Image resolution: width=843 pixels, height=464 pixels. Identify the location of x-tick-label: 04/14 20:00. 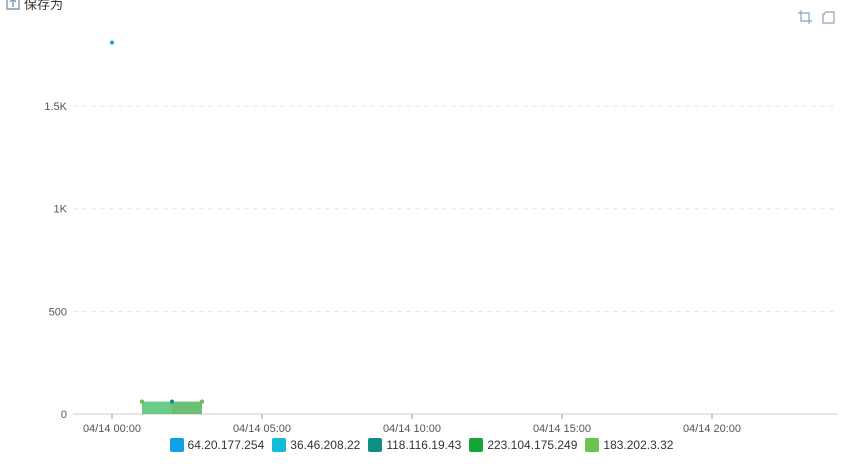
(712, 429).